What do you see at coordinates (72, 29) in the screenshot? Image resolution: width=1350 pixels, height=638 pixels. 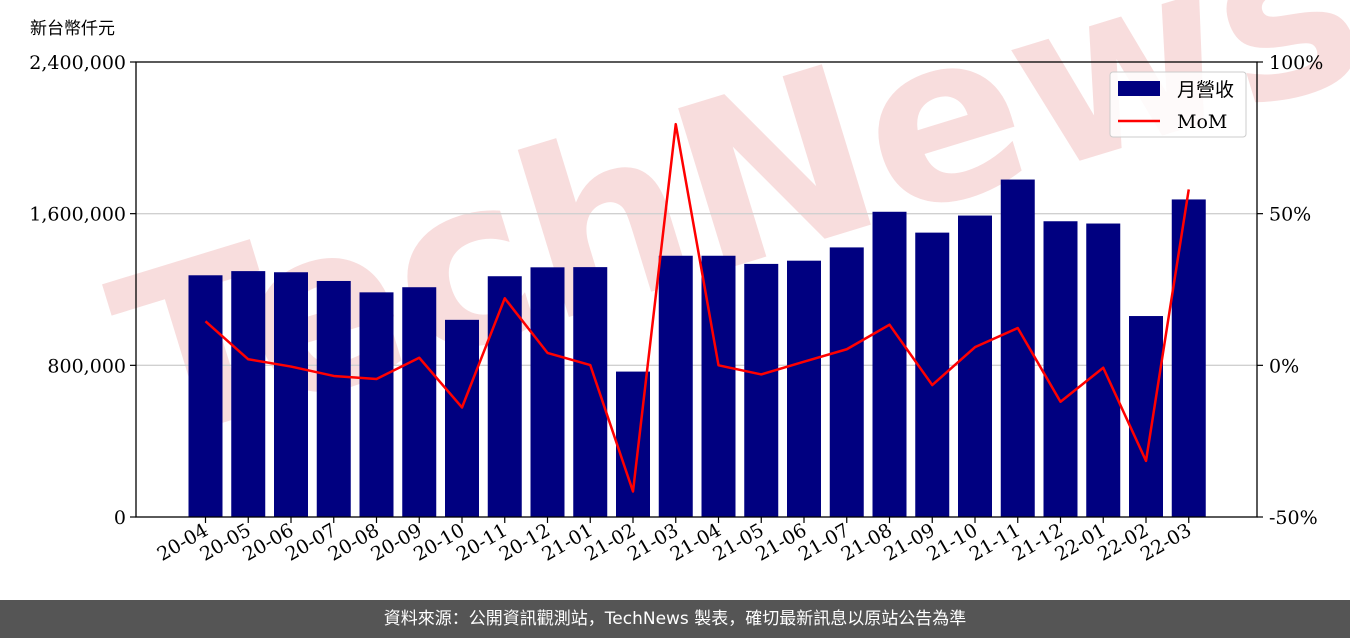 I see `y-axis-unit-label: 新台幣仟元` at bounding box center [72, 29].